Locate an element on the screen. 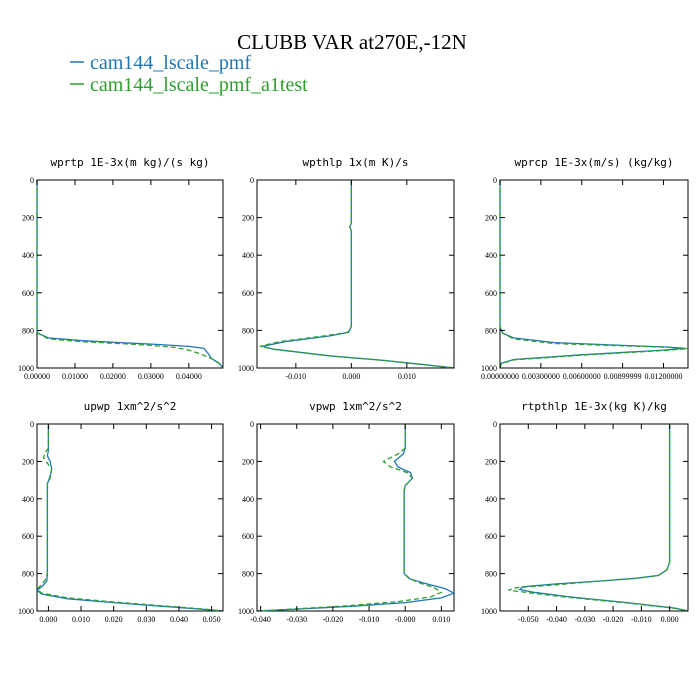 This screenshot has height=700, width=700. panel-title: wpthlp 1x(m K)/s is located at coordinates (356, 162).